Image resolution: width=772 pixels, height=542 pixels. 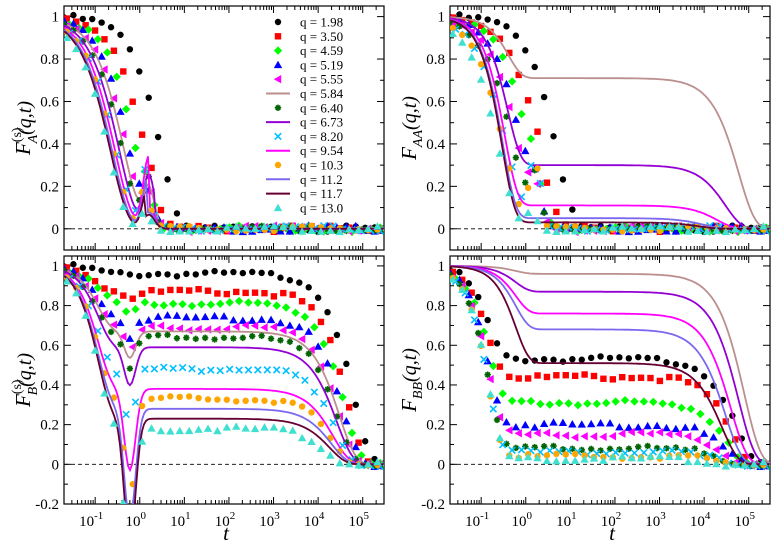 What do you see at coordinates (321, 50) in the screenshot?
I see `legend-label: q = 4.59` at bounding box center [321, 50].